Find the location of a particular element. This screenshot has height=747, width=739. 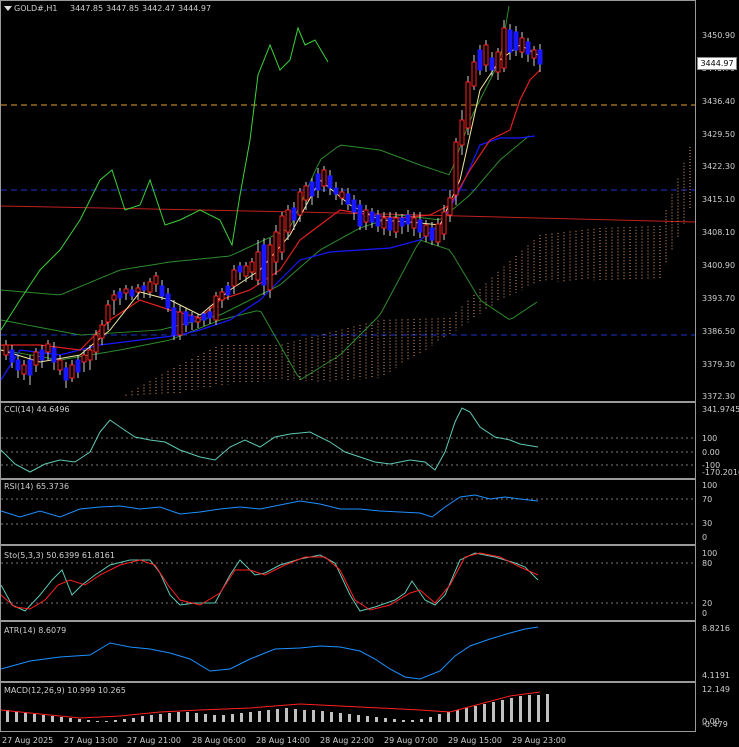

atr-line is located at coordinates (269, 653).